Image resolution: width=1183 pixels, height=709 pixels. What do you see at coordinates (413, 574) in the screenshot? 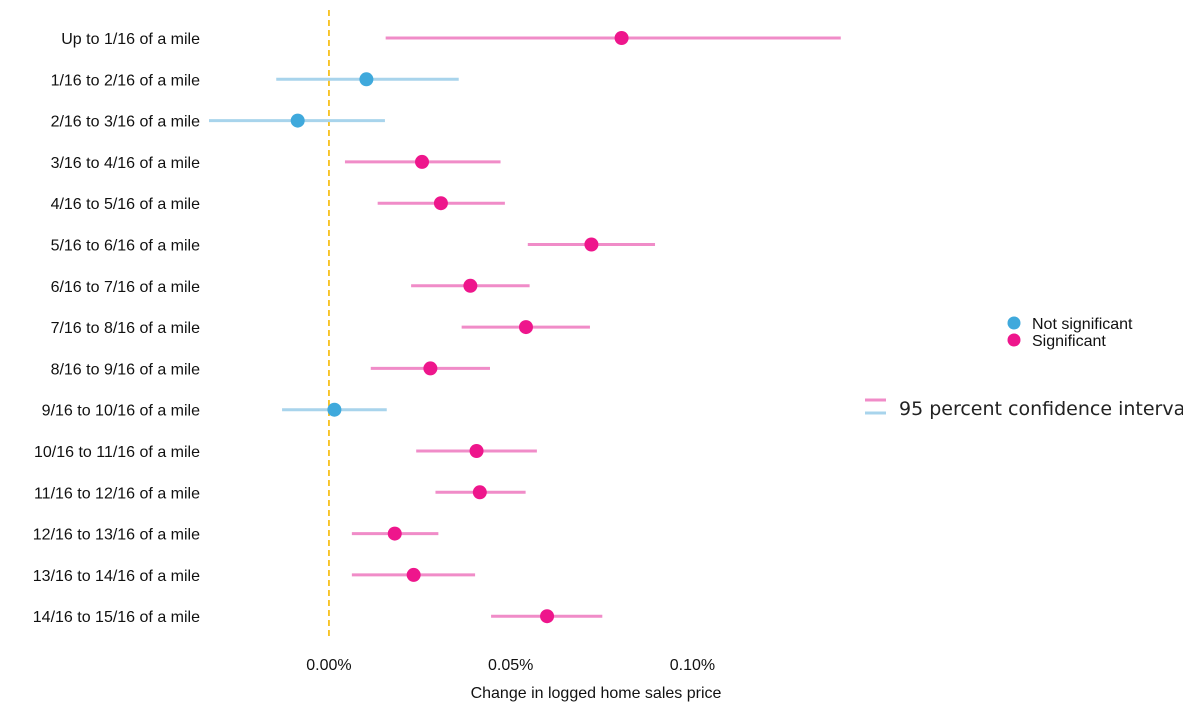
I see `point-13-16-to-14-16-of-a-mile` at bounding box center [413, 574].